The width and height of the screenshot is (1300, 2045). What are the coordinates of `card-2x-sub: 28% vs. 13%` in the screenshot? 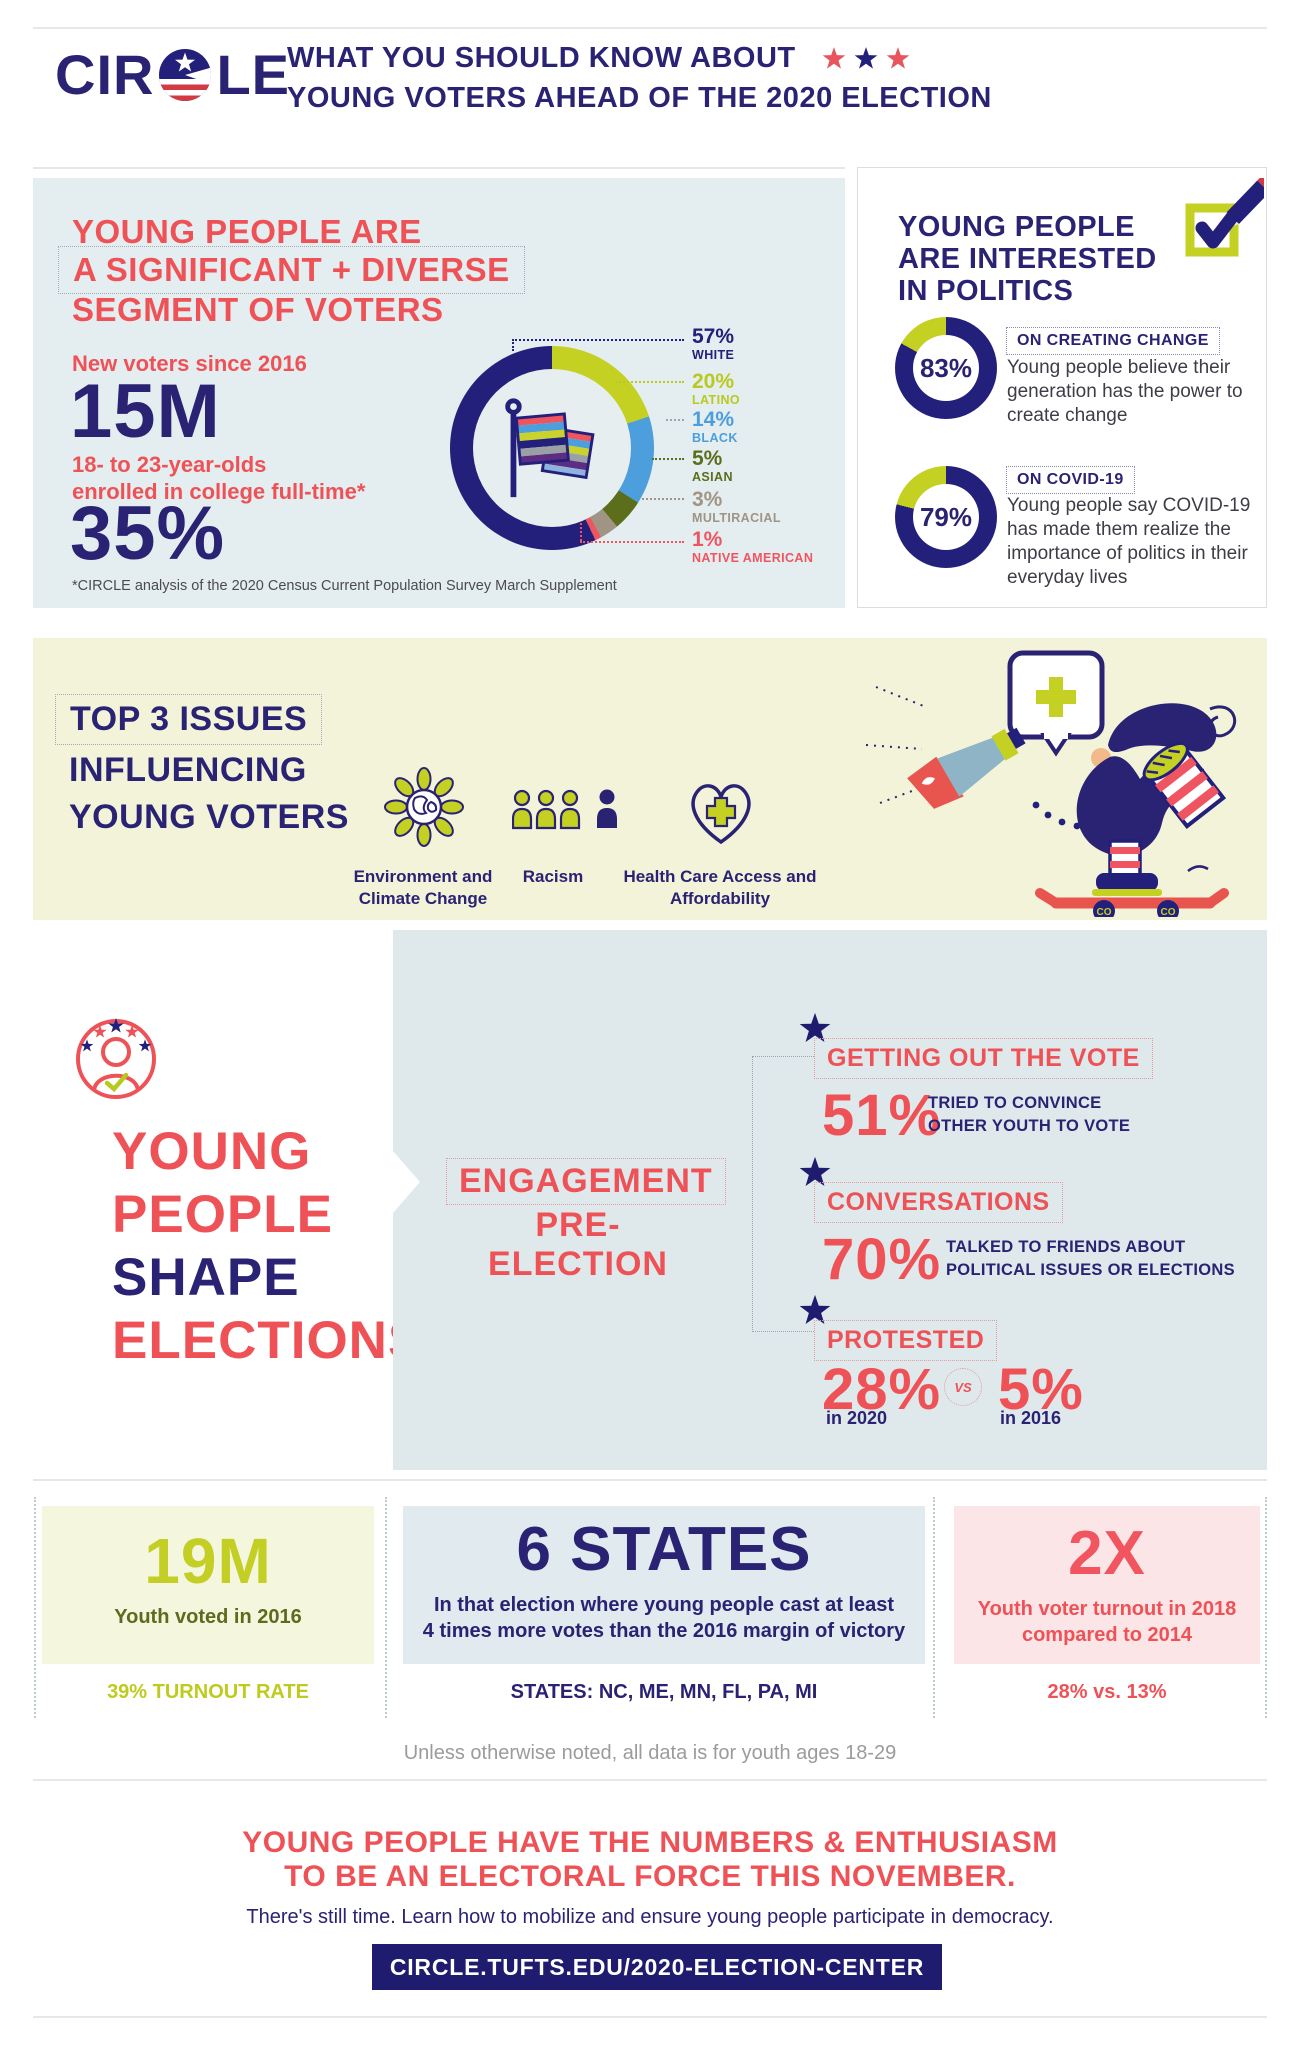 It's located at (1107, 1692).